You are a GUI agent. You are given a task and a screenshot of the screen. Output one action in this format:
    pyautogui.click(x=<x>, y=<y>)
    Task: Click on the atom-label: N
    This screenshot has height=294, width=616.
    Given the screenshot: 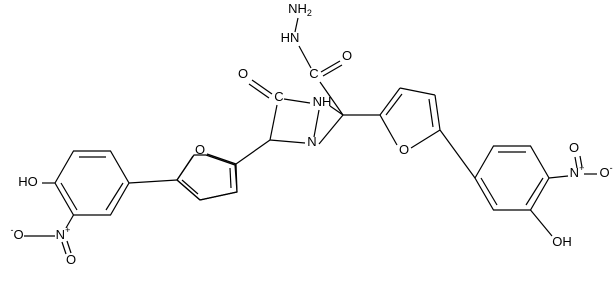 What is the action you would take?
    pyautogui.click(x=311, y=141)
    